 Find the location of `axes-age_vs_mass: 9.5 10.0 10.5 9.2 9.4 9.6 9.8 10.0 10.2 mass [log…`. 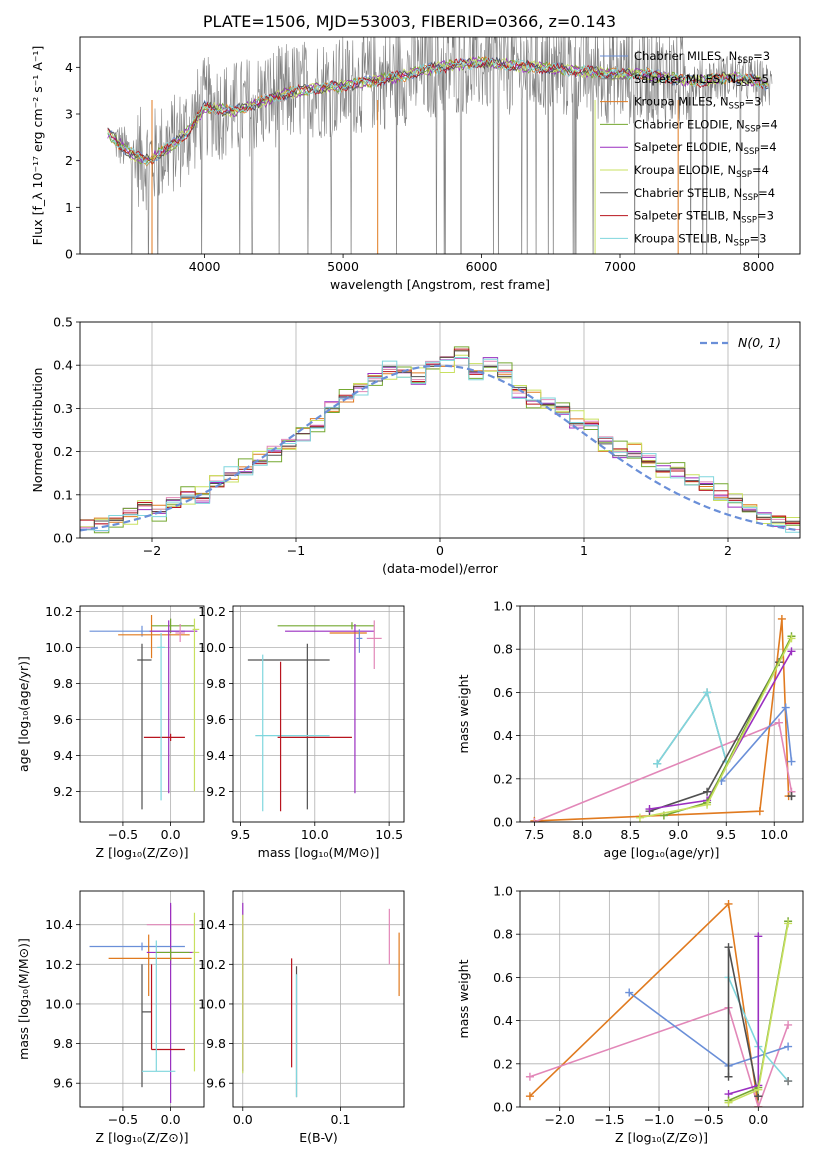

axes-age_vs_mass: 9.5 10.0 10.5 9.2 9.4 9.6 9.8 10.0 10.2 mass [log… is located at coordinates (301, 732).